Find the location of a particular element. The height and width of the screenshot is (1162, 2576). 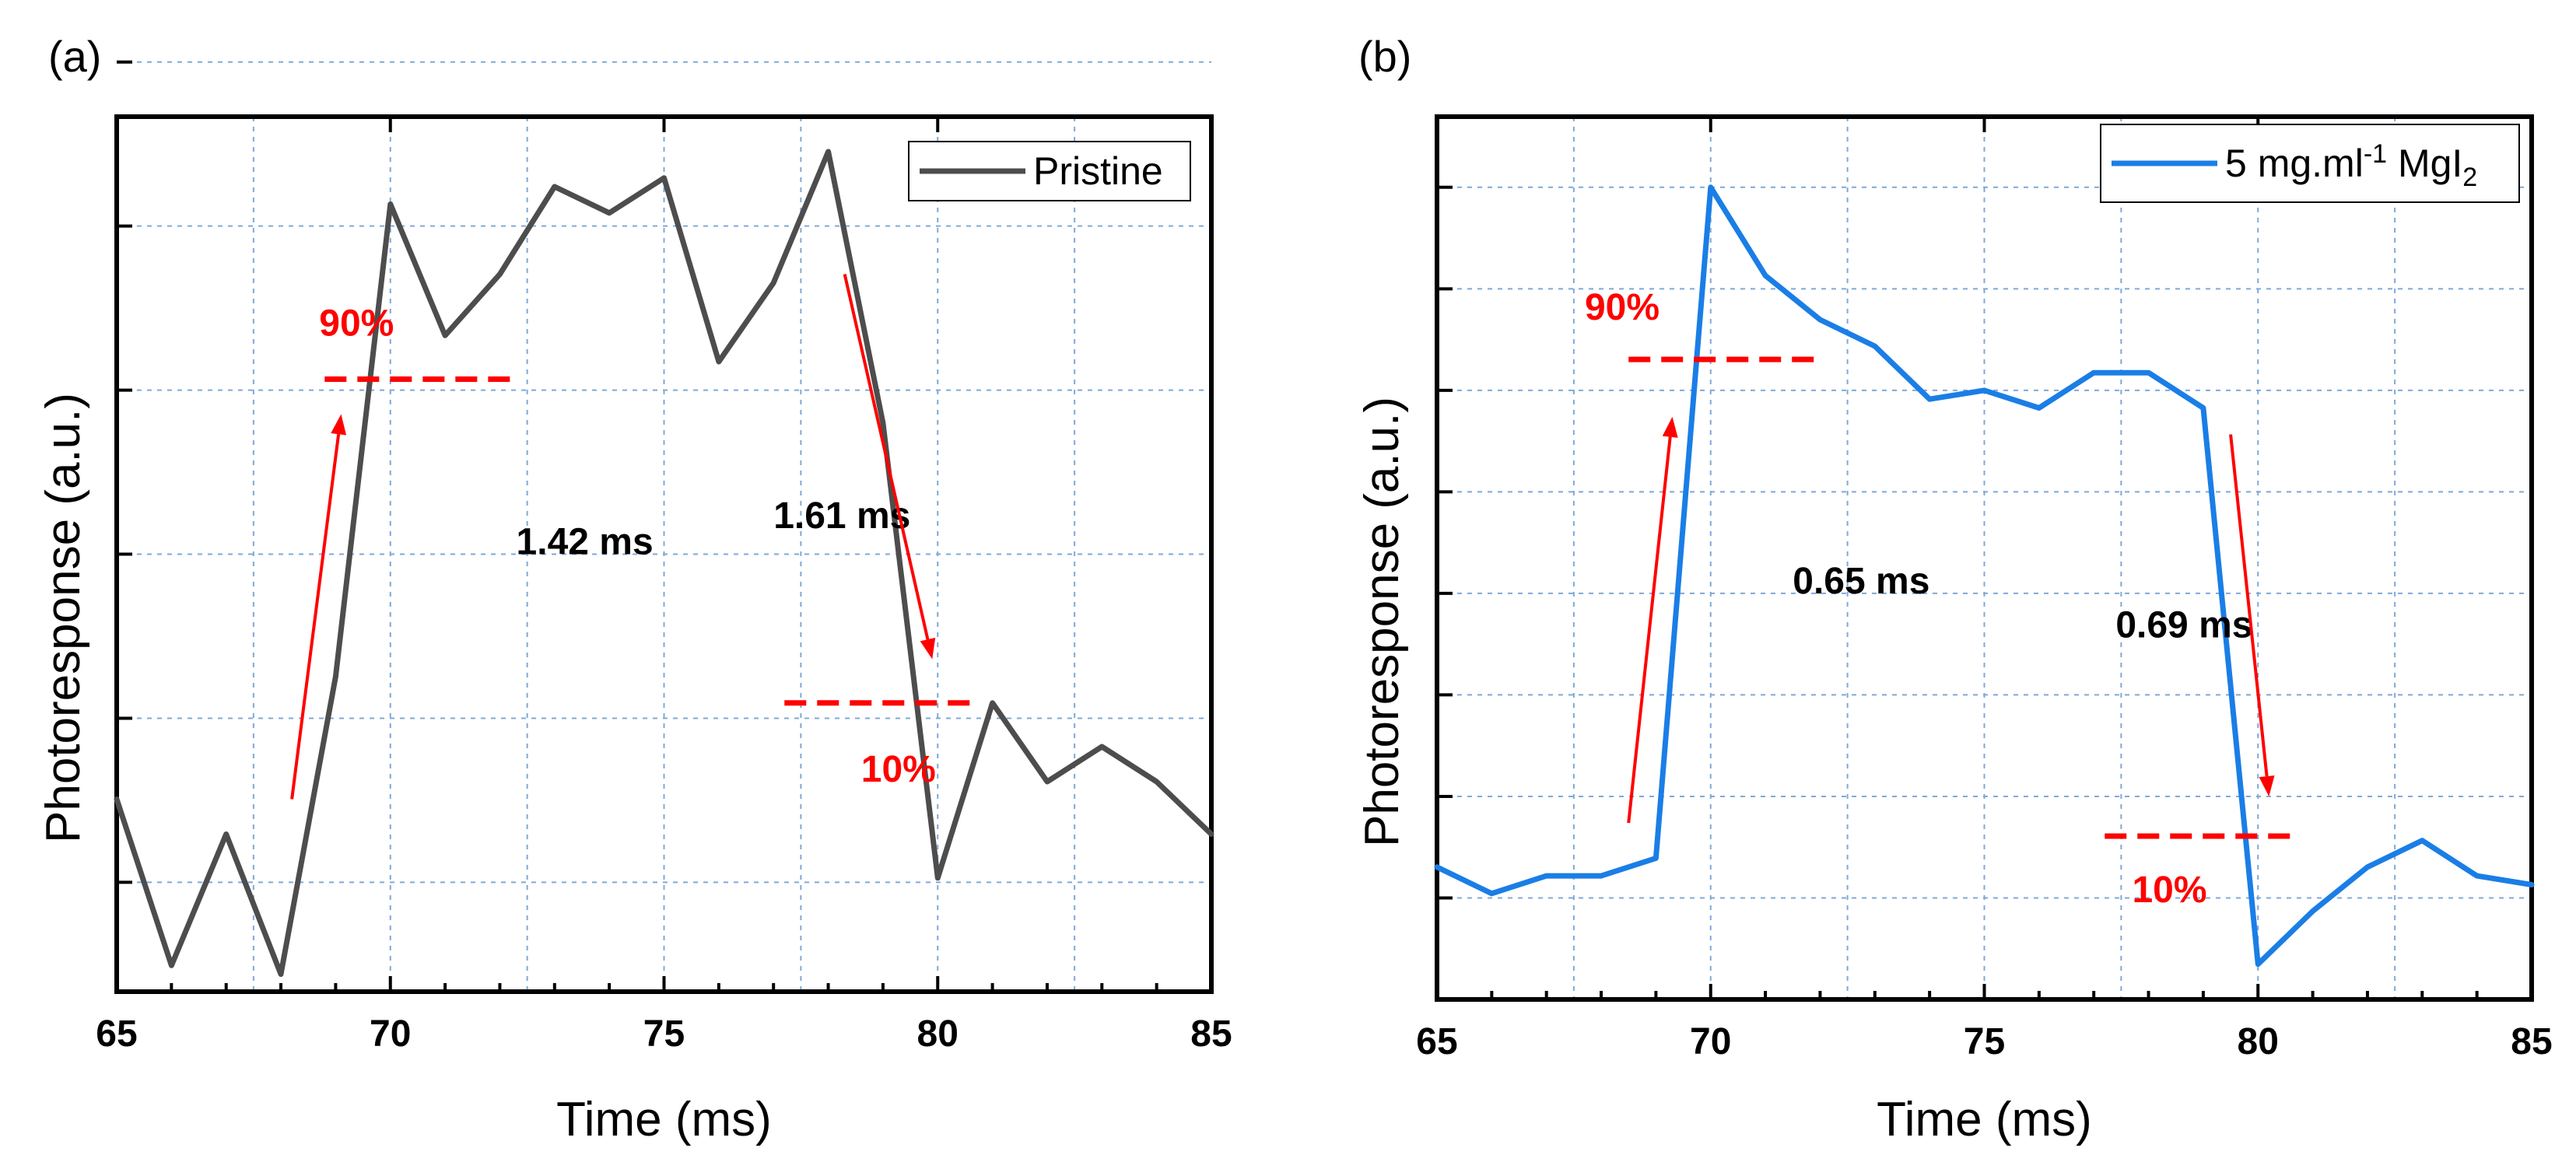

legend-label: 5 mg.ml-1 MgI2 is located at coordinates (2351, 166).